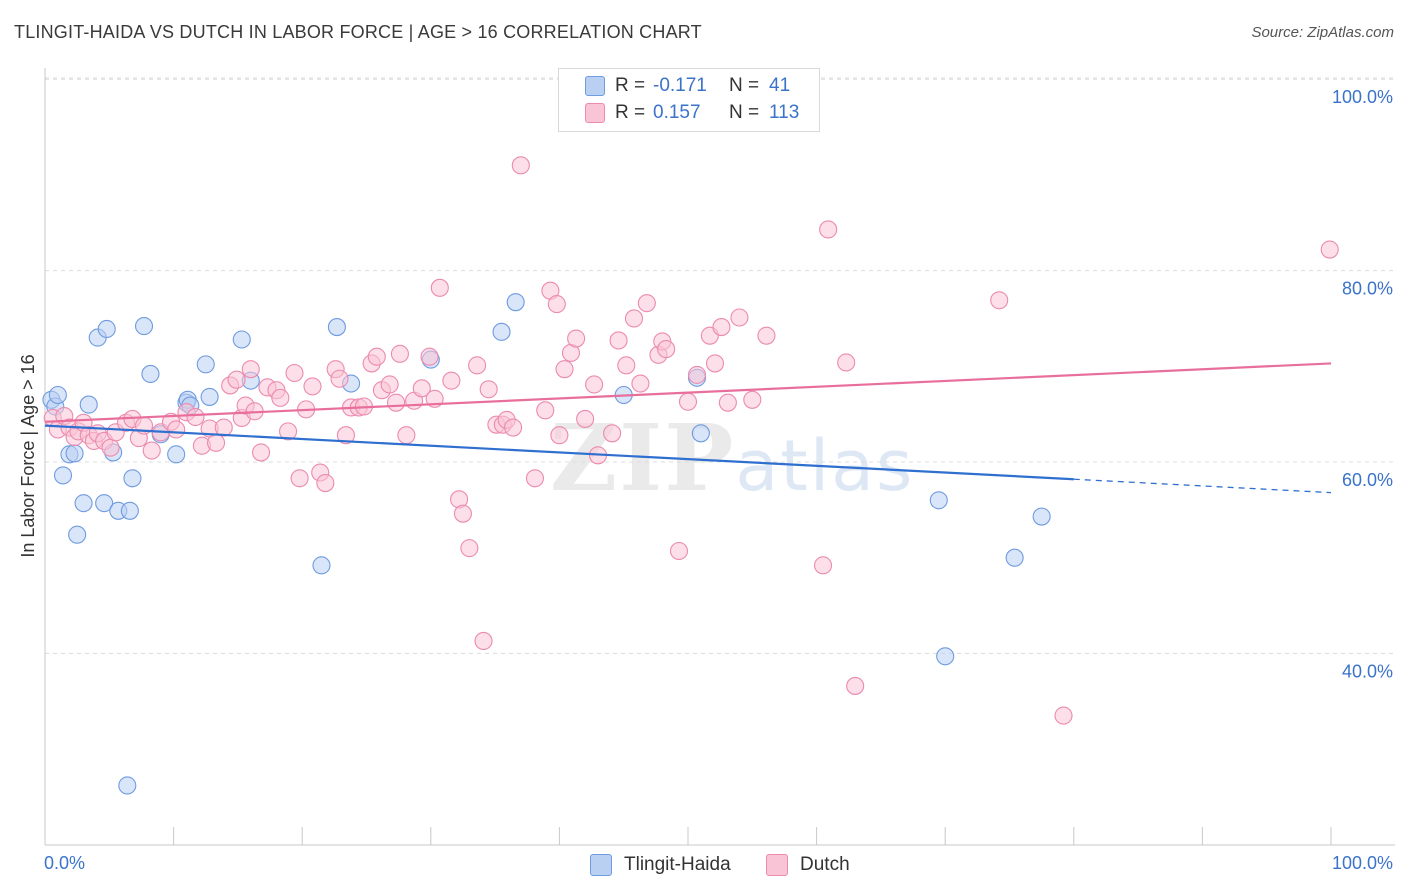  I want to click on bottom-legend-label-dutch: Dutch, so click(825, 864).